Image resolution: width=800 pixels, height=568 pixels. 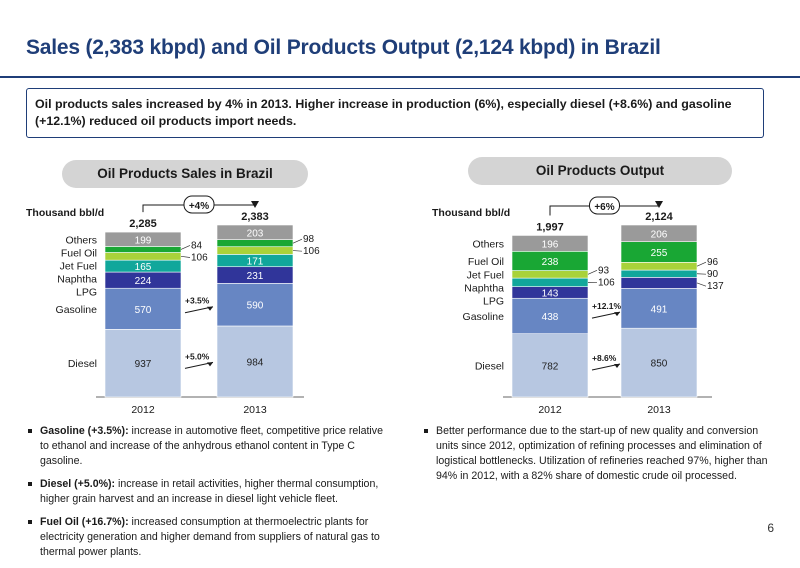 I want to click on data-label-outside: 98, so click(x=309, y=239).